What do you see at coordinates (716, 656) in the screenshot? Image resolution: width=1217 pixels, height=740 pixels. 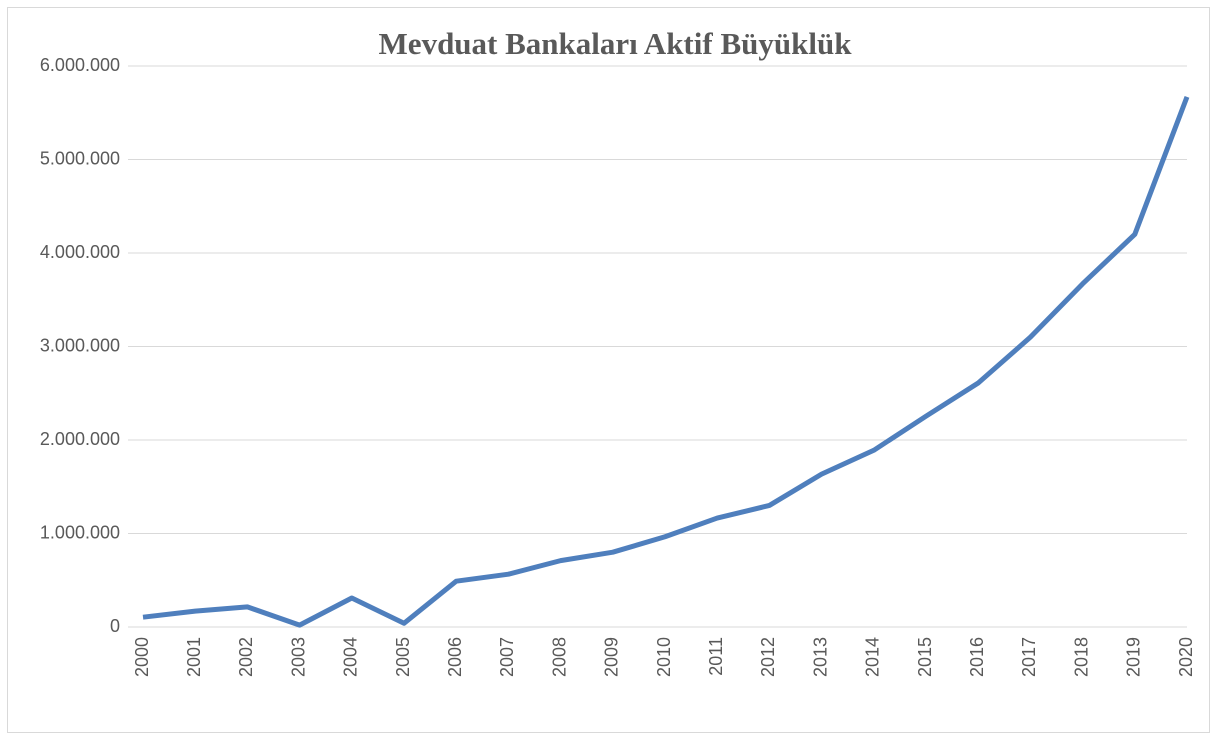 I see `x-tick-label: 2011` at bounding box center [716, 656].